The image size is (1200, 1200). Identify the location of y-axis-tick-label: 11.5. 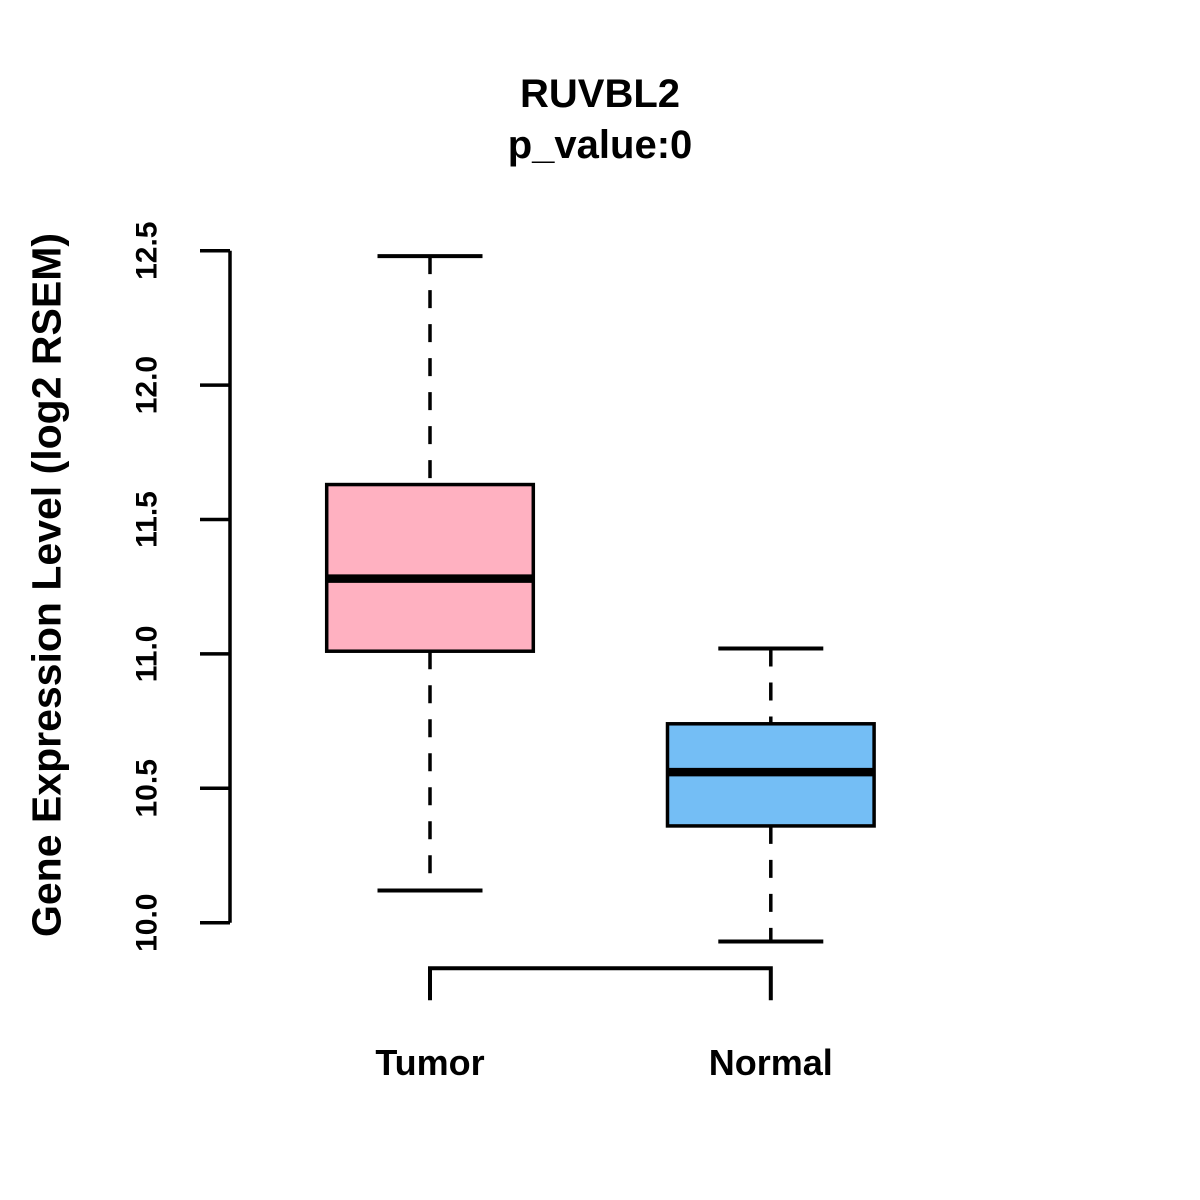
(147, 519).